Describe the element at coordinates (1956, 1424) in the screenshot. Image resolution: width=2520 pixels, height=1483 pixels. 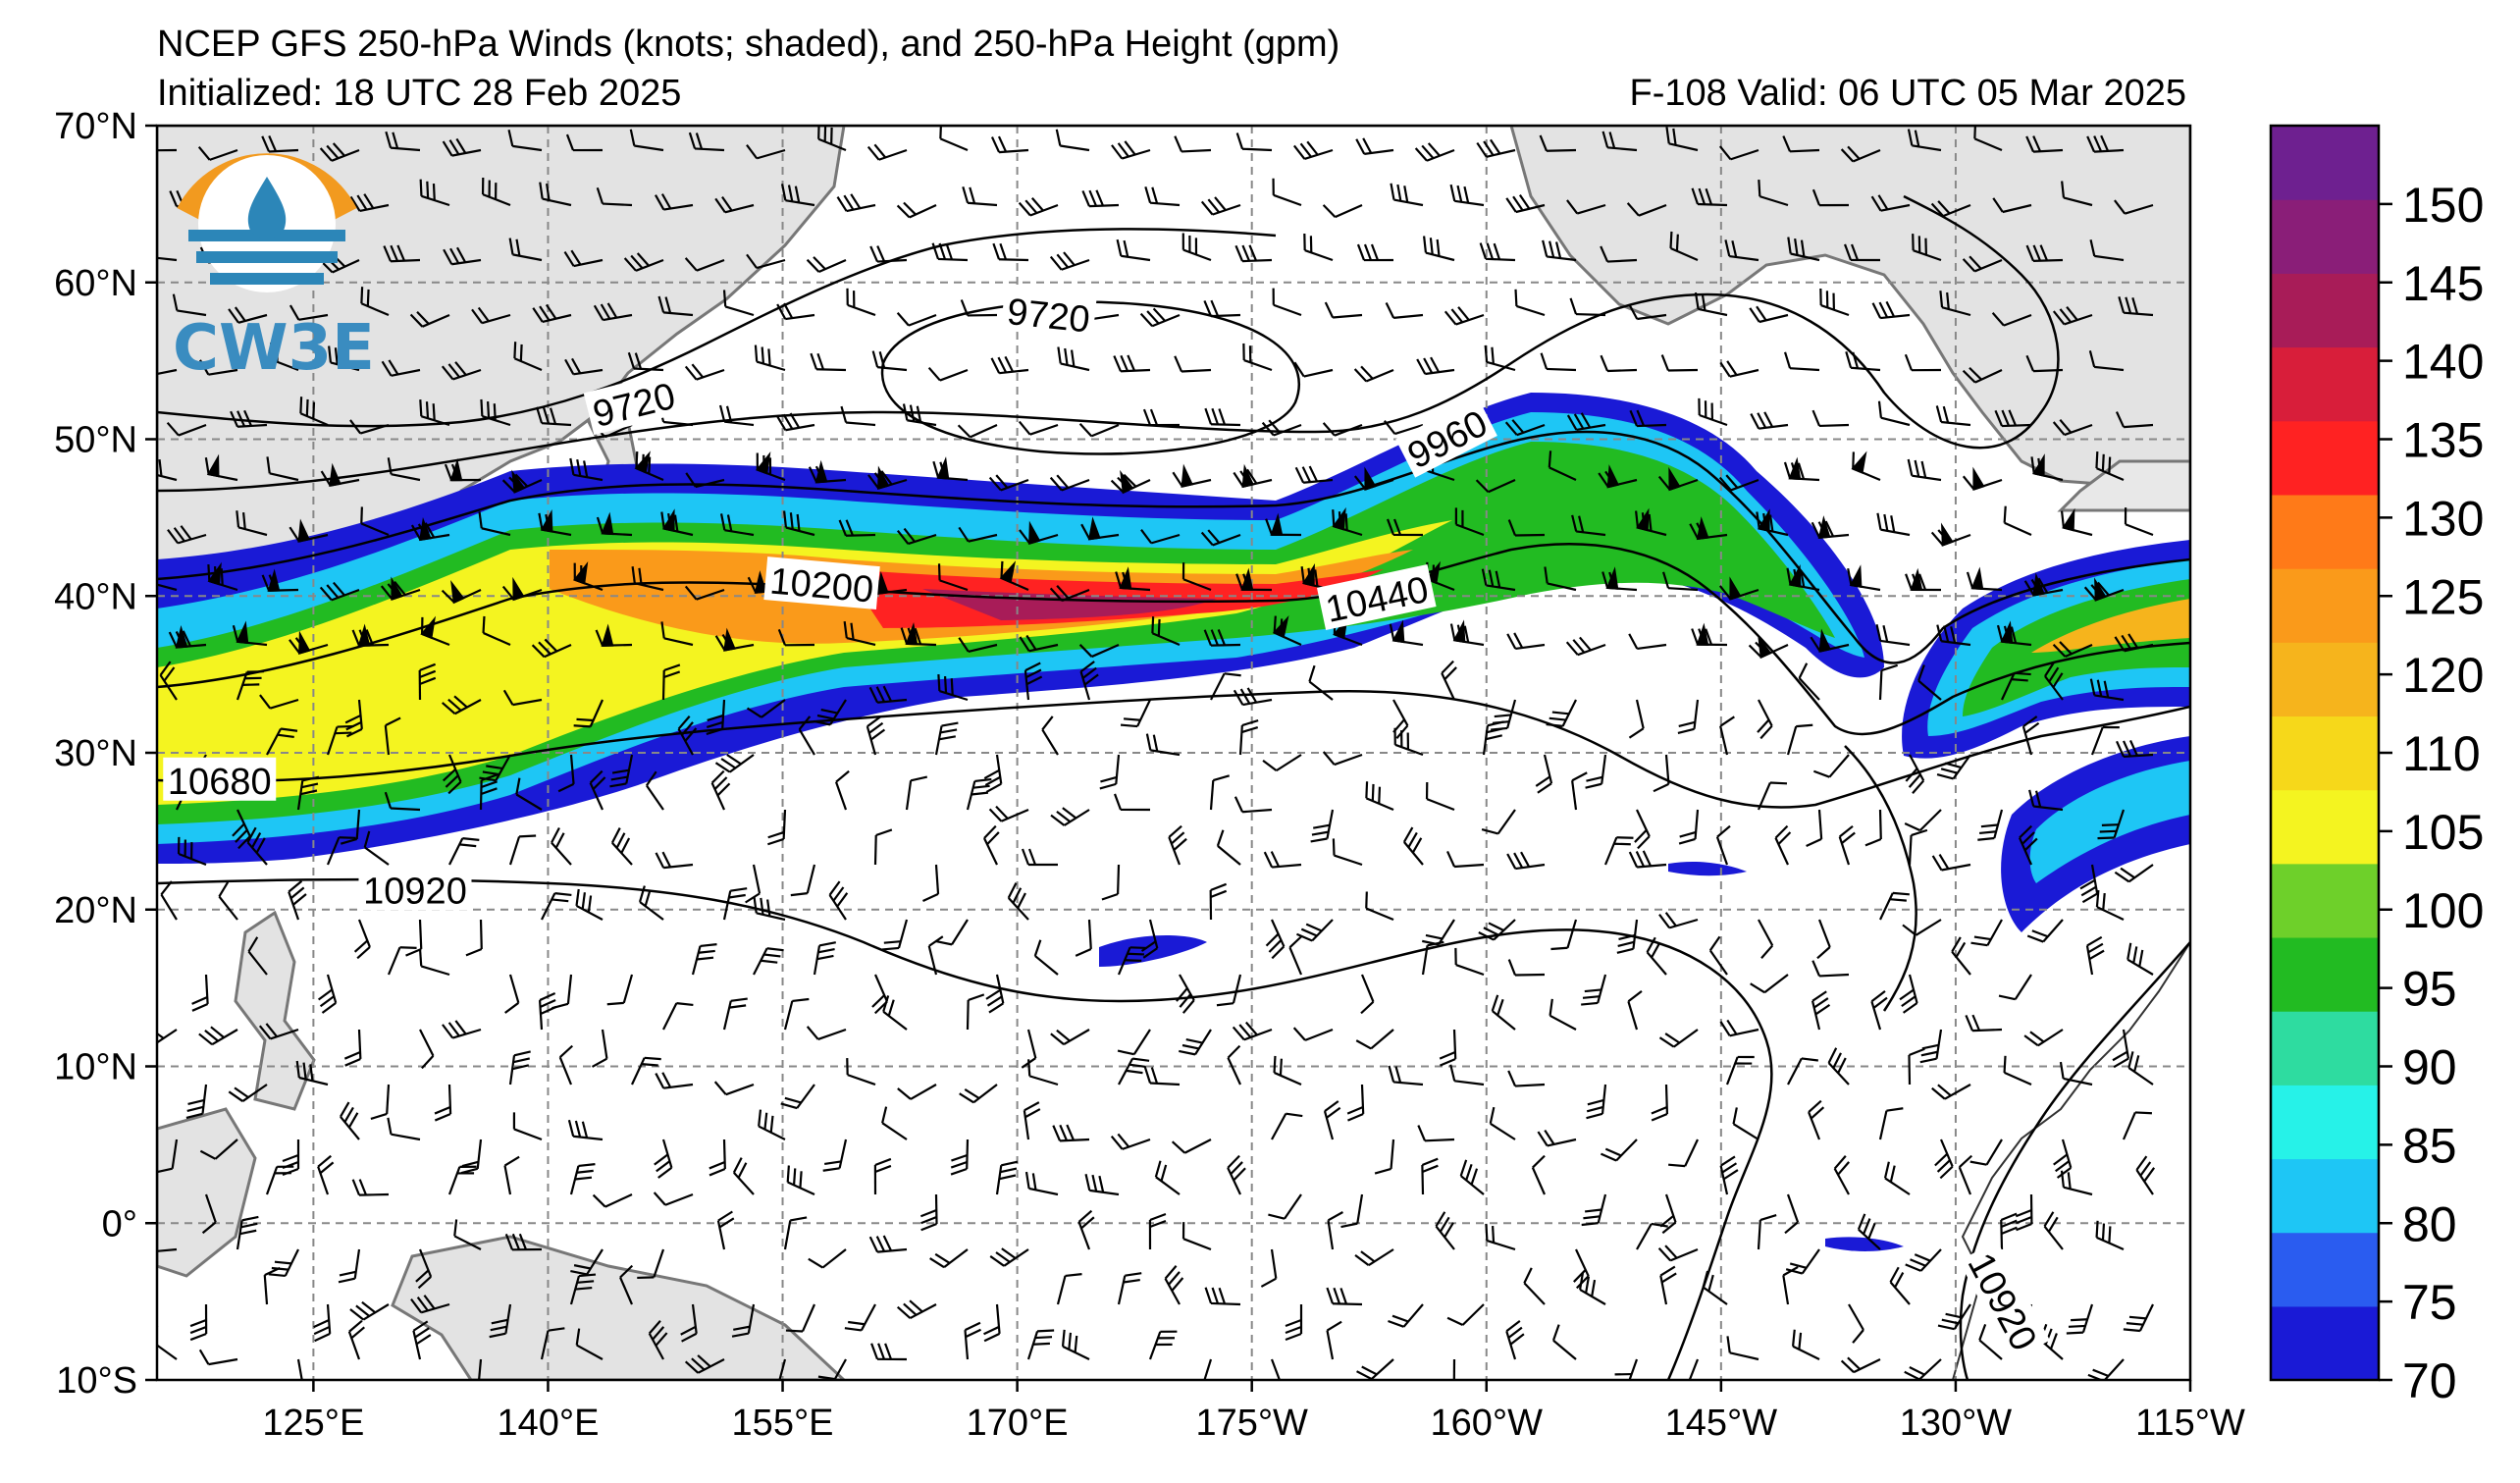
I see `lon-tick-label: 130°W` at that location.